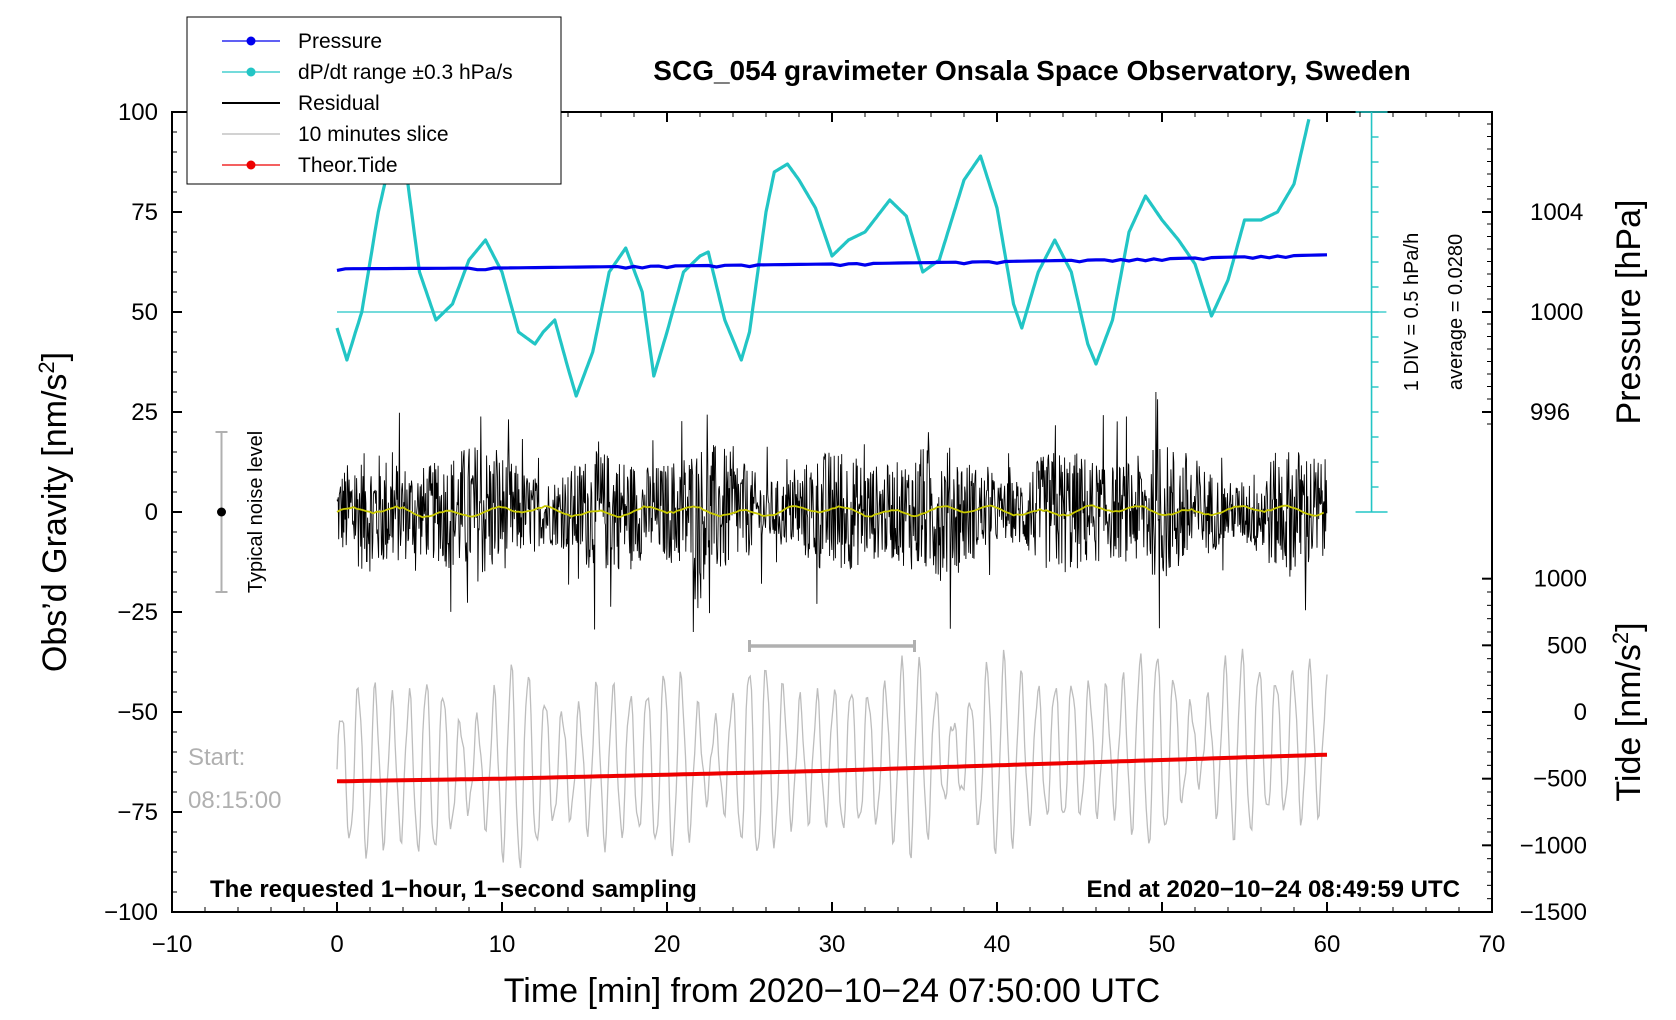 Image resolution: width=1676 pixels, height=1020 pixels. I want to click on tide-tick-label: 1000, so click(1560, 579).